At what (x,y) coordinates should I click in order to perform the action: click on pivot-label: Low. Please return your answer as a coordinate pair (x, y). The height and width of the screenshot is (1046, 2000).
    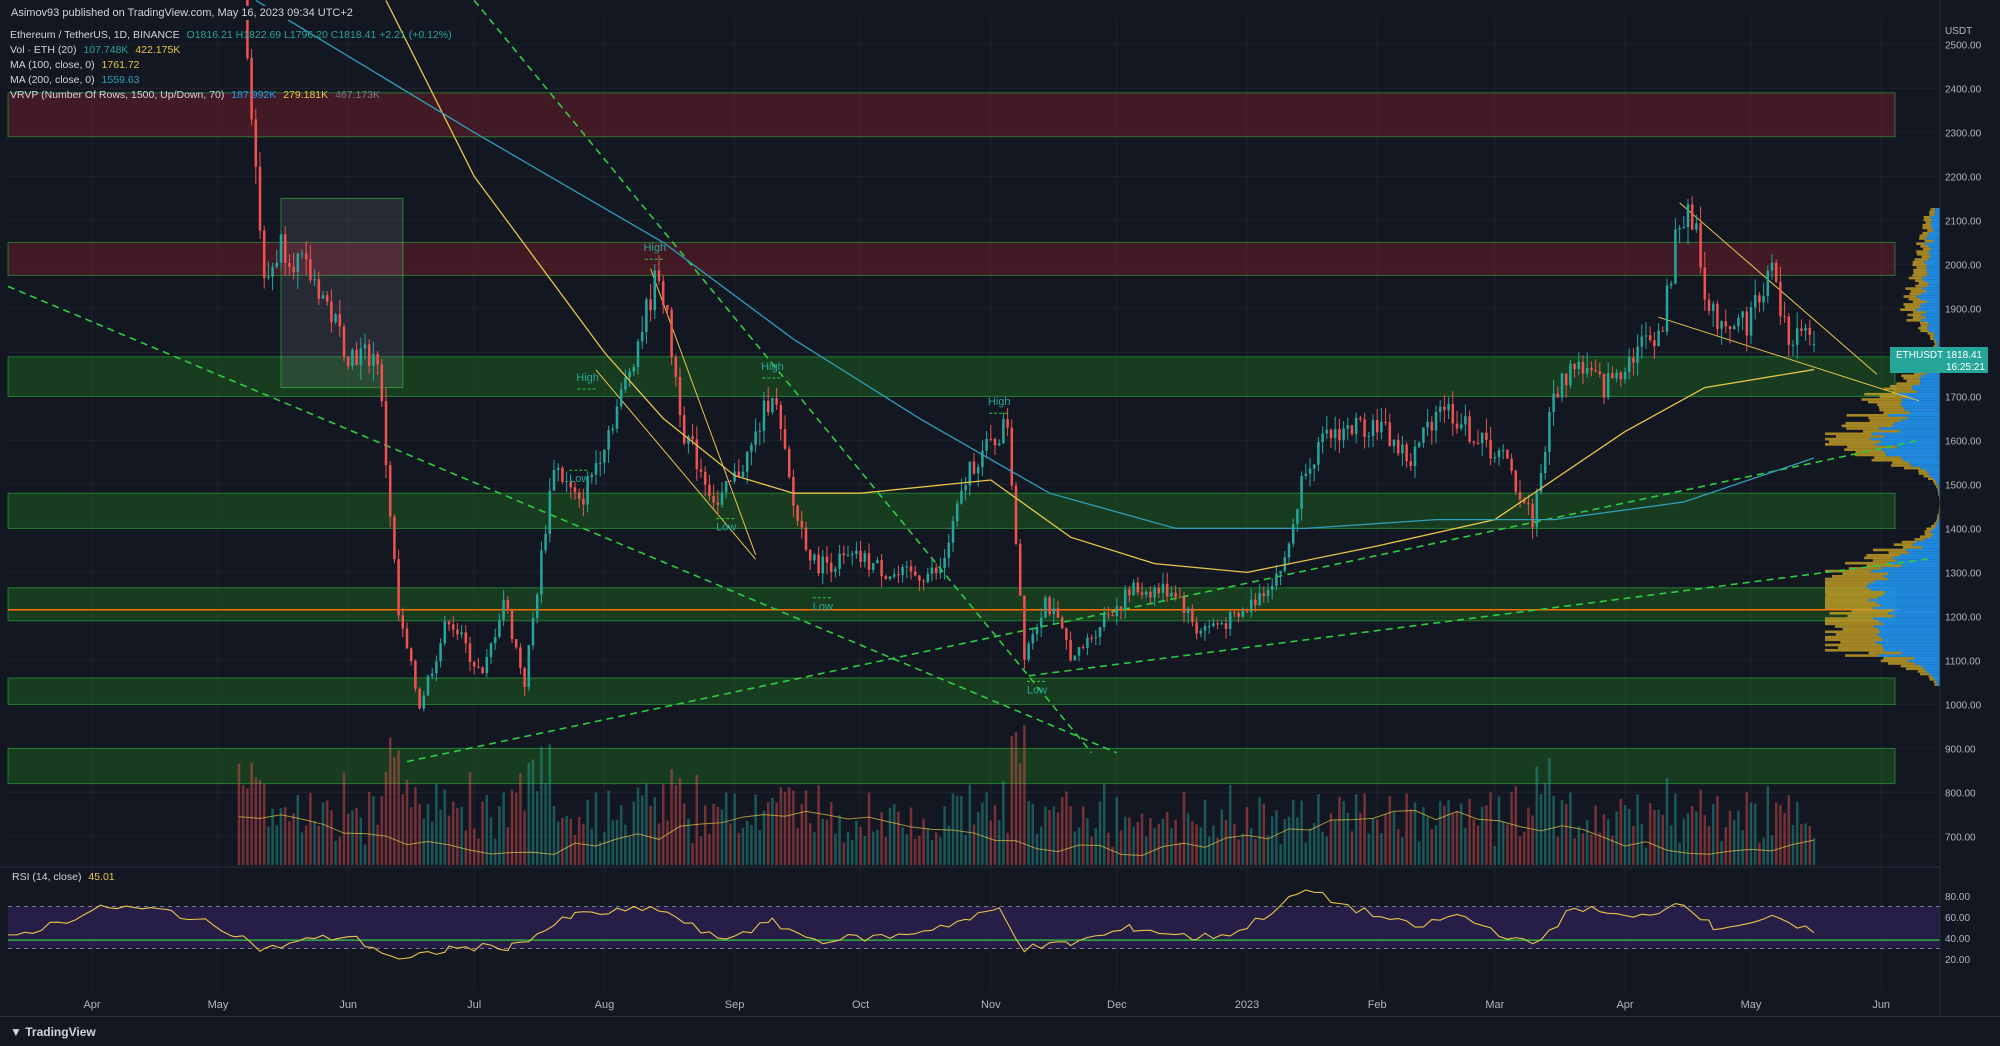
    Looking at the image, I should click on (1037, 690).